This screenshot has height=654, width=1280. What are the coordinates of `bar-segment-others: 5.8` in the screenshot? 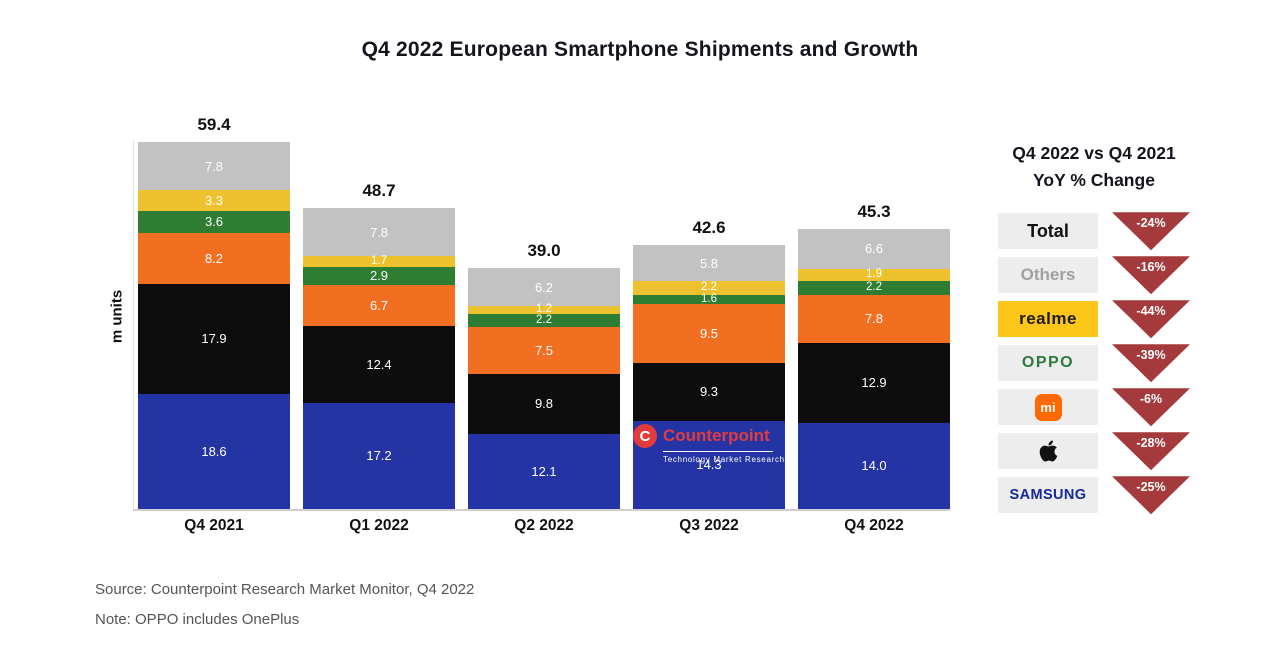 It's located at (709, 263).